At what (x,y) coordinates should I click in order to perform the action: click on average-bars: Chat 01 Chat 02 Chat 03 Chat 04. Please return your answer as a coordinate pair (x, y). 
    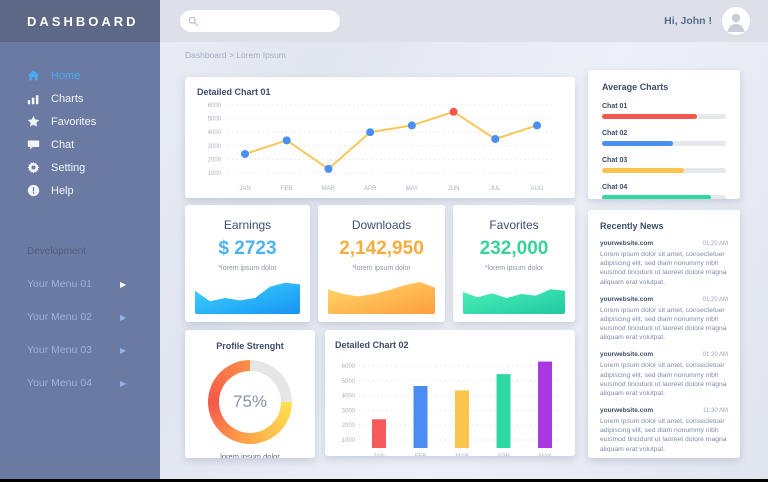
    Looking at the image, I should click on (664, 151).